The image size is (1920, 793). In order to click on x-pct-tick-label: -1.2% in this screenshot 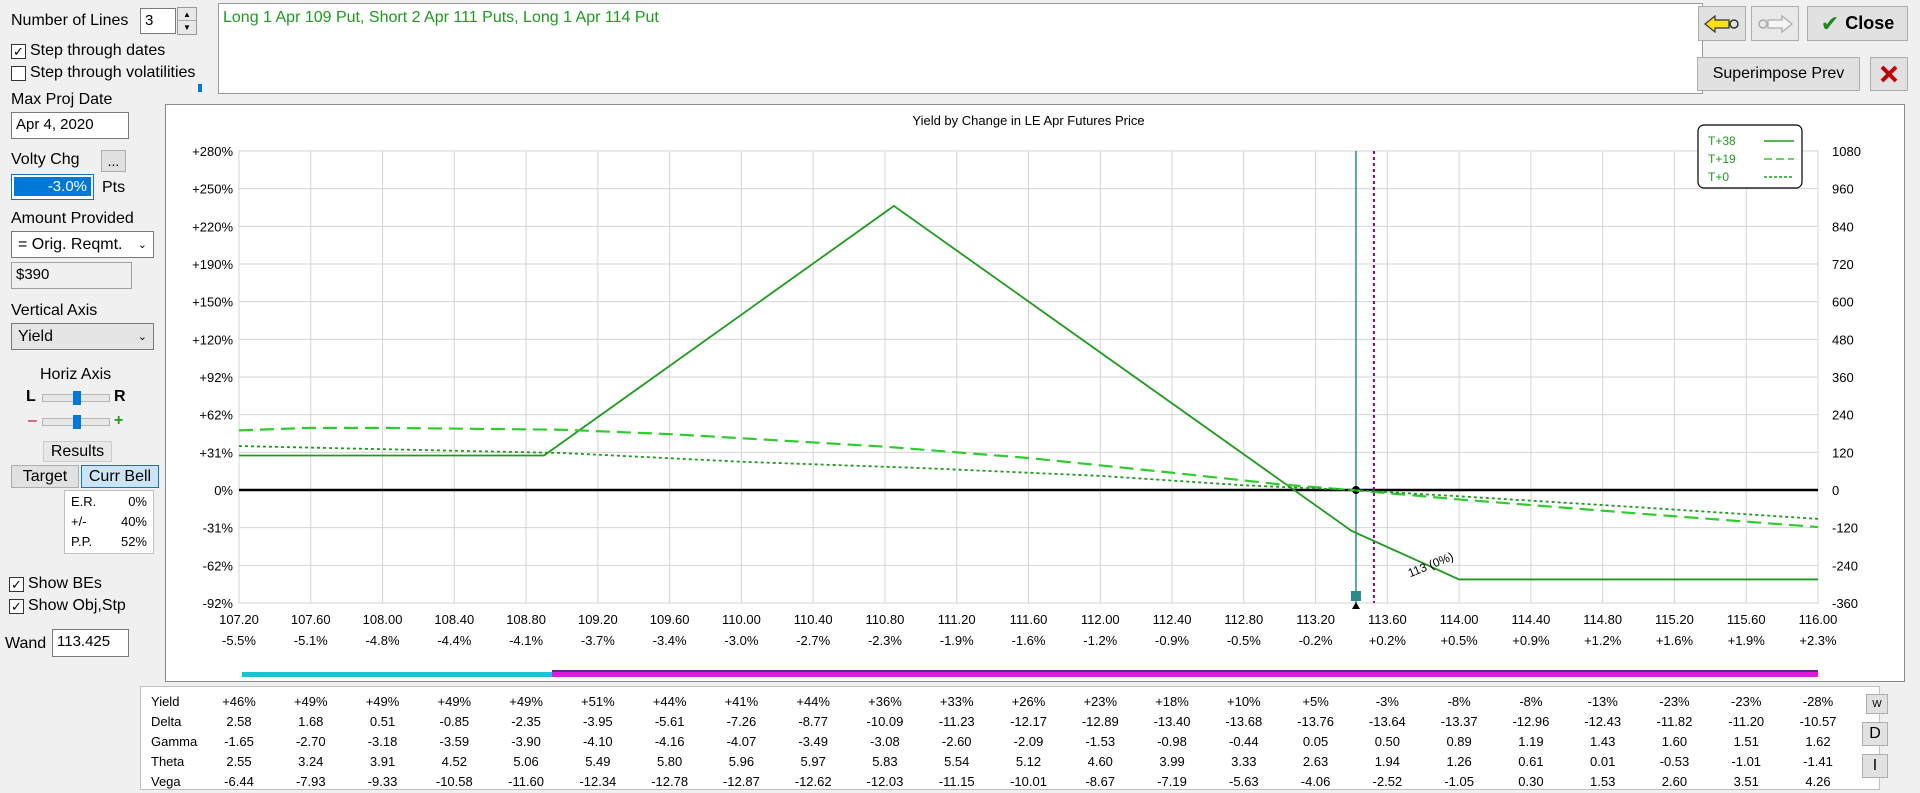, I will do `click(1100, 640)`.